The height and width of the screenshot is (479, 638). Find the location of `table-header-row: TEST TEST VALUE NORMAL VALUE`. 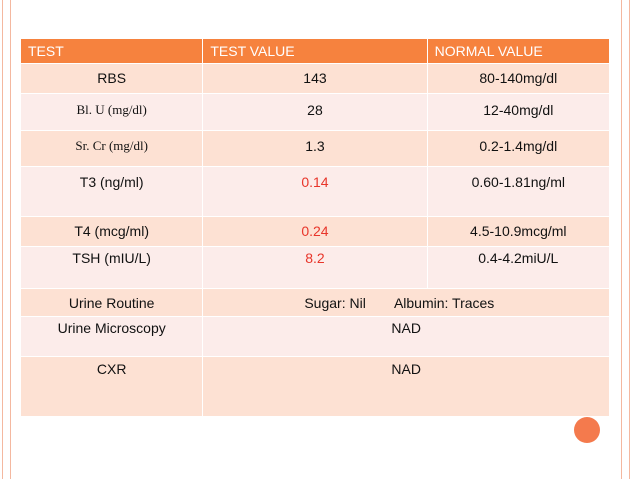

table-header-row: TEST TEST VALUE NORMAL VALUE is located at coordinates (315, 51).